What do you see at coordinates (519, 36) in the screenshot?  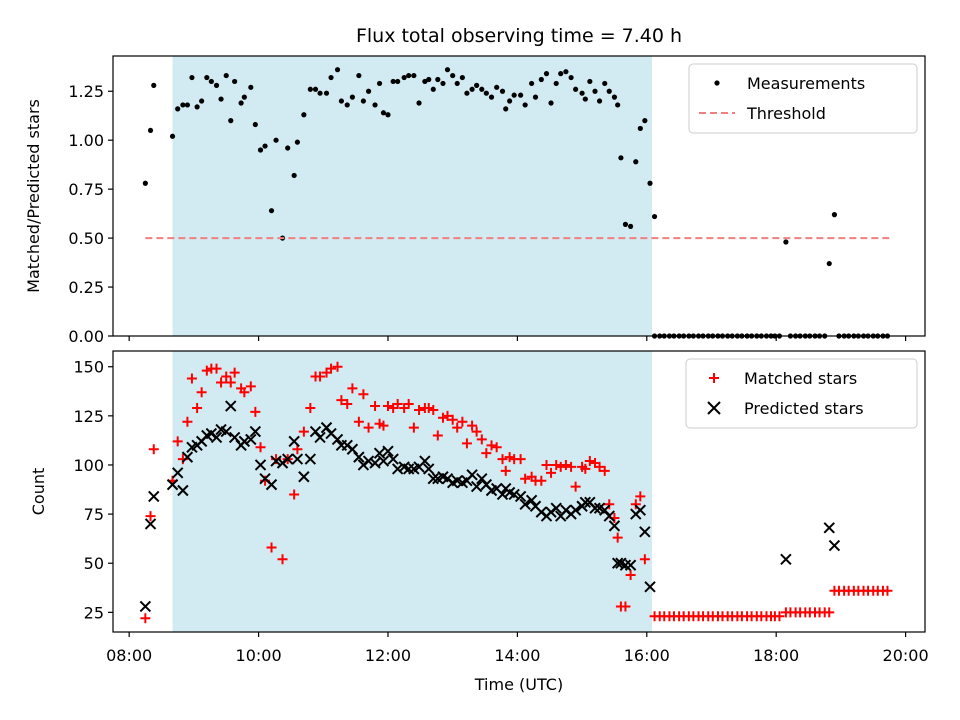 I see `chart-title: Flux total observing time = 7.40 h` at bounding box center [519, 36].